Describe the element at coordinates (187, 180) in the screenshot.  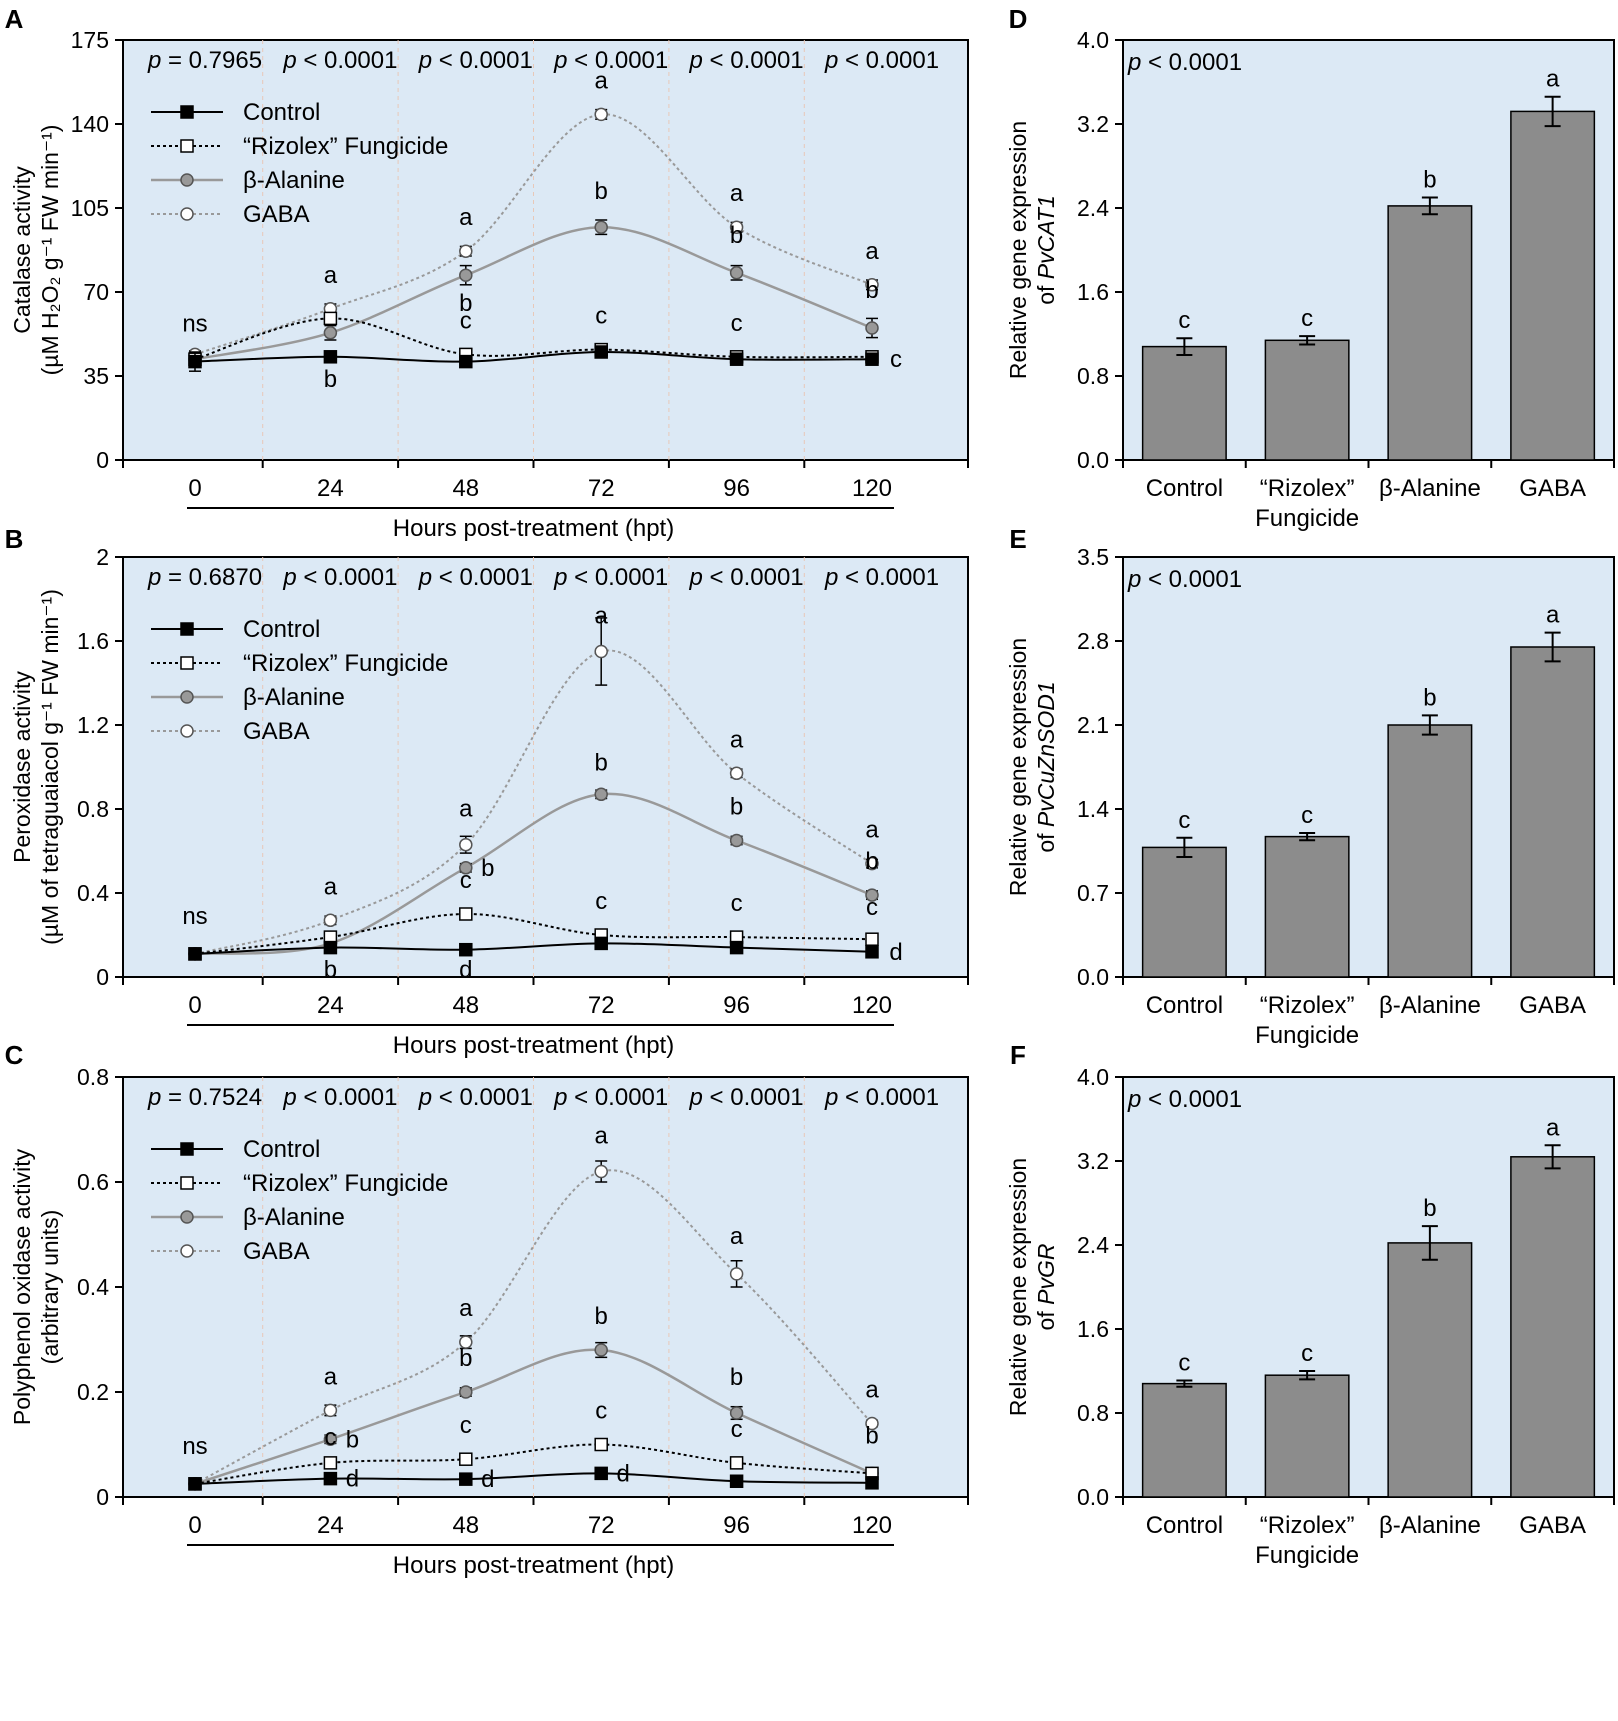
I see `legend-marker-b-alanine` at that location.